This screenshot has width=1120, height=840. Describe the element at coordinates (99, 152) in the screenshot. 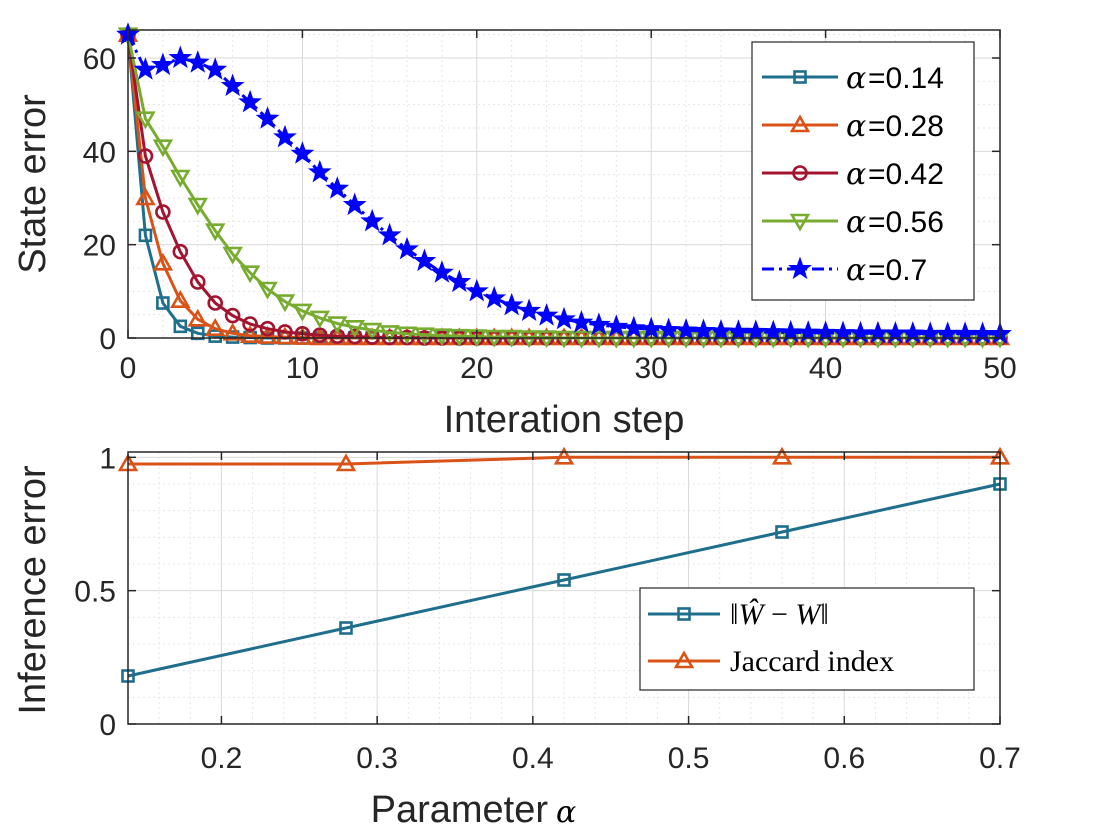

I see `y-tick-label: 40` at that location.